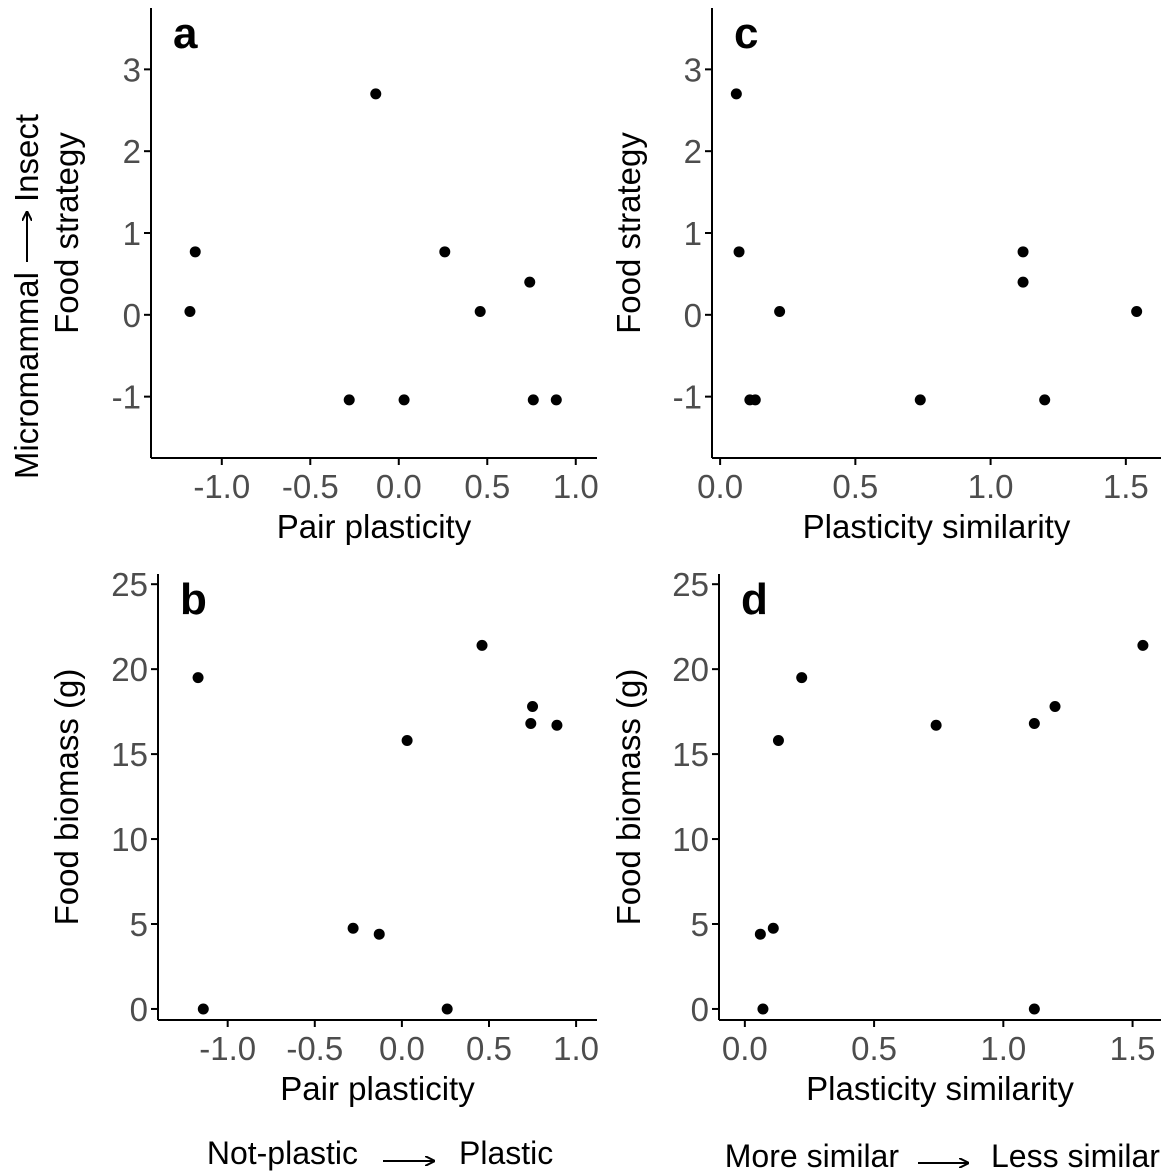 The image size is (1173, 1173). Describe the element at coordinates (26, 375) in the screenshot. I see `side-note-left: Micromammal` at that location.